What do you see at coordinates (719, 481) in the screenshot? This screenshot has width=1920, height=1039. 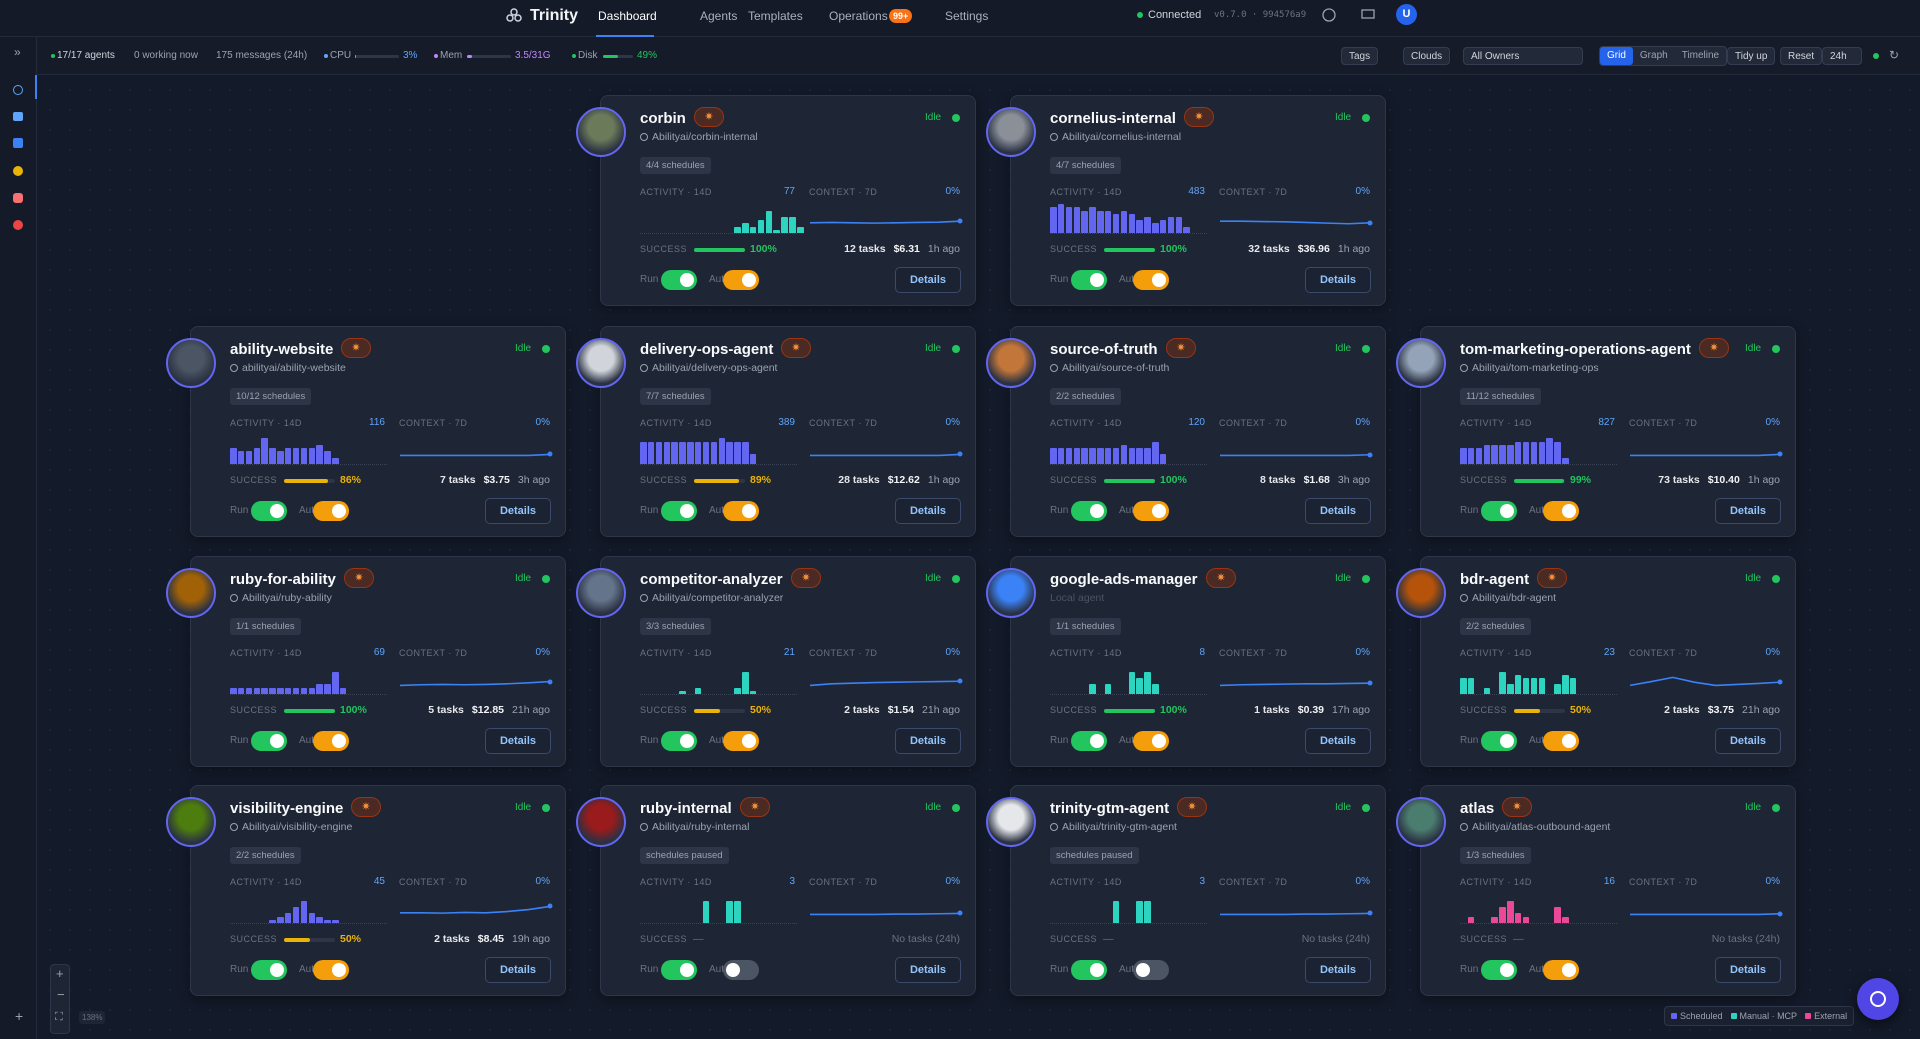 I see `success-track` at bounding box center [719, 481].